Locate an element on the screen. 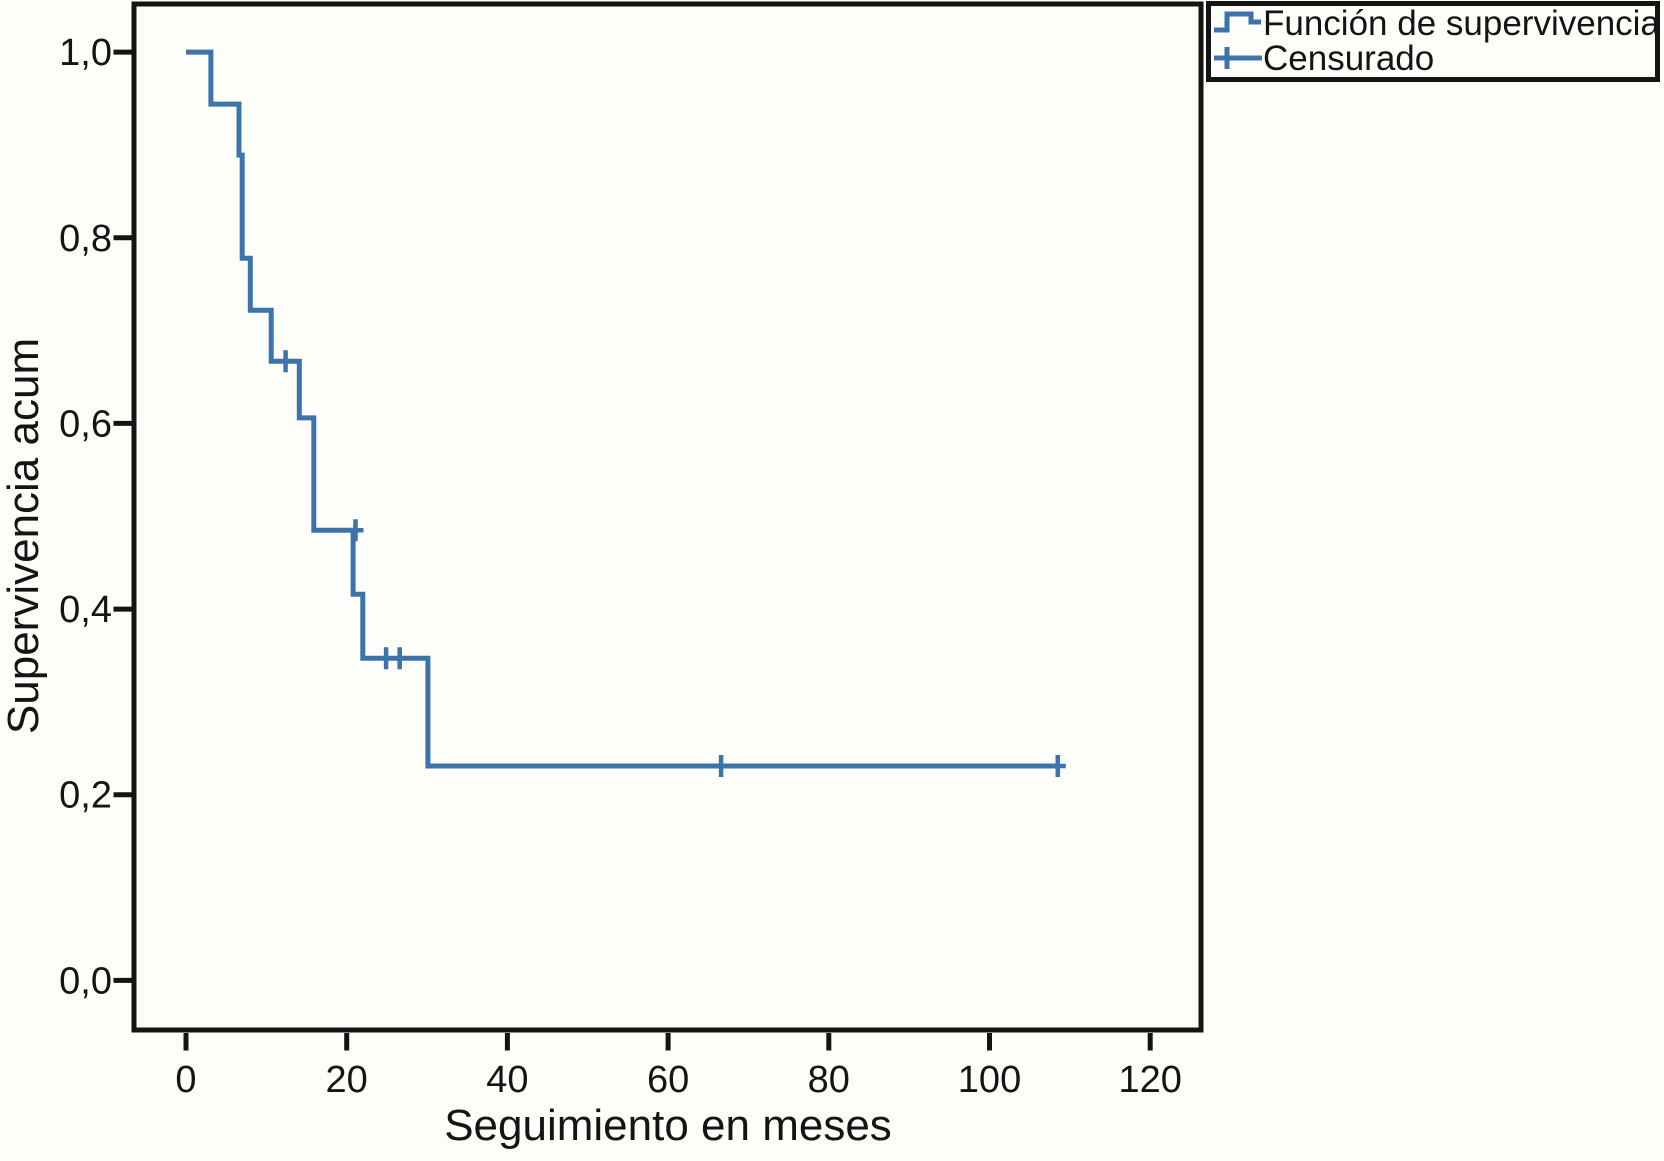 This screenshot has width=1664, height=1161. legend-item-survival-function: Función de supervivencia is located at coordinates (1436, 23).